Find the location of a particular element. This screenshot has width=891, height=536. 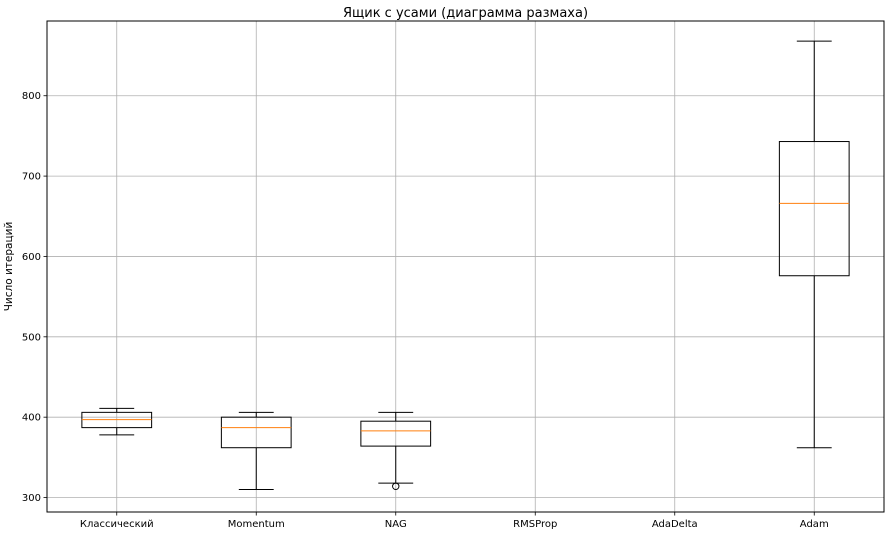

y-tick-label: 300 is located at coordinates (31, 498).